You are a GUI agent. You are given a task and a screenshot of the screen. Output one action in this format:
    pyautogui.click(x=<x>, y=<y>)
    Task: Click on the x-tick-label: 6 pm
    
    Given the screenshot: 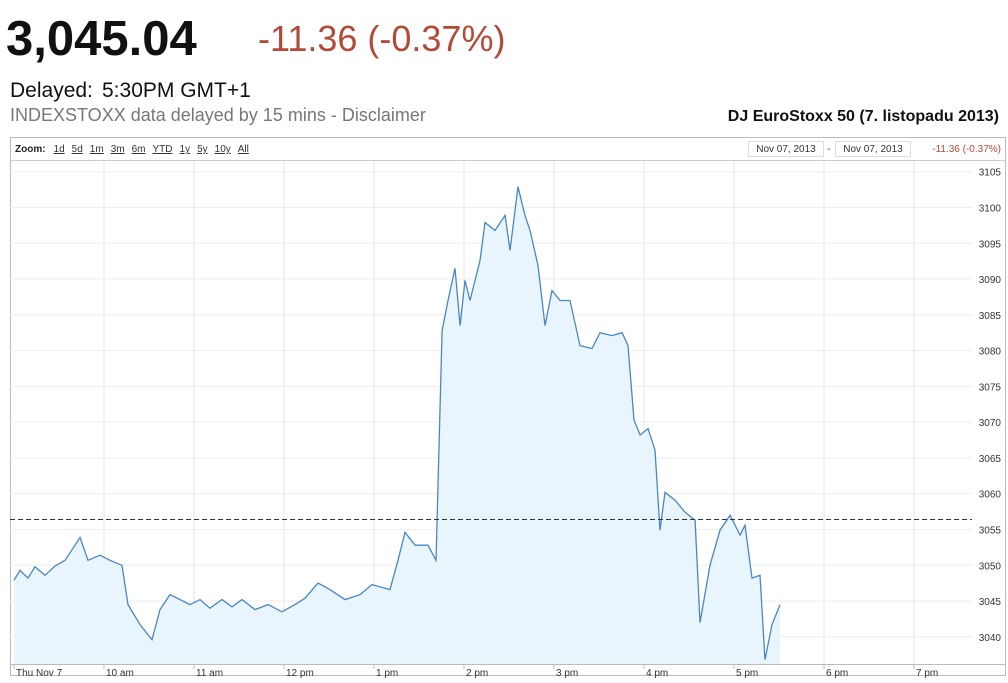 What is the action you would take?
    pyautogui.click(x=837, y=673)
    